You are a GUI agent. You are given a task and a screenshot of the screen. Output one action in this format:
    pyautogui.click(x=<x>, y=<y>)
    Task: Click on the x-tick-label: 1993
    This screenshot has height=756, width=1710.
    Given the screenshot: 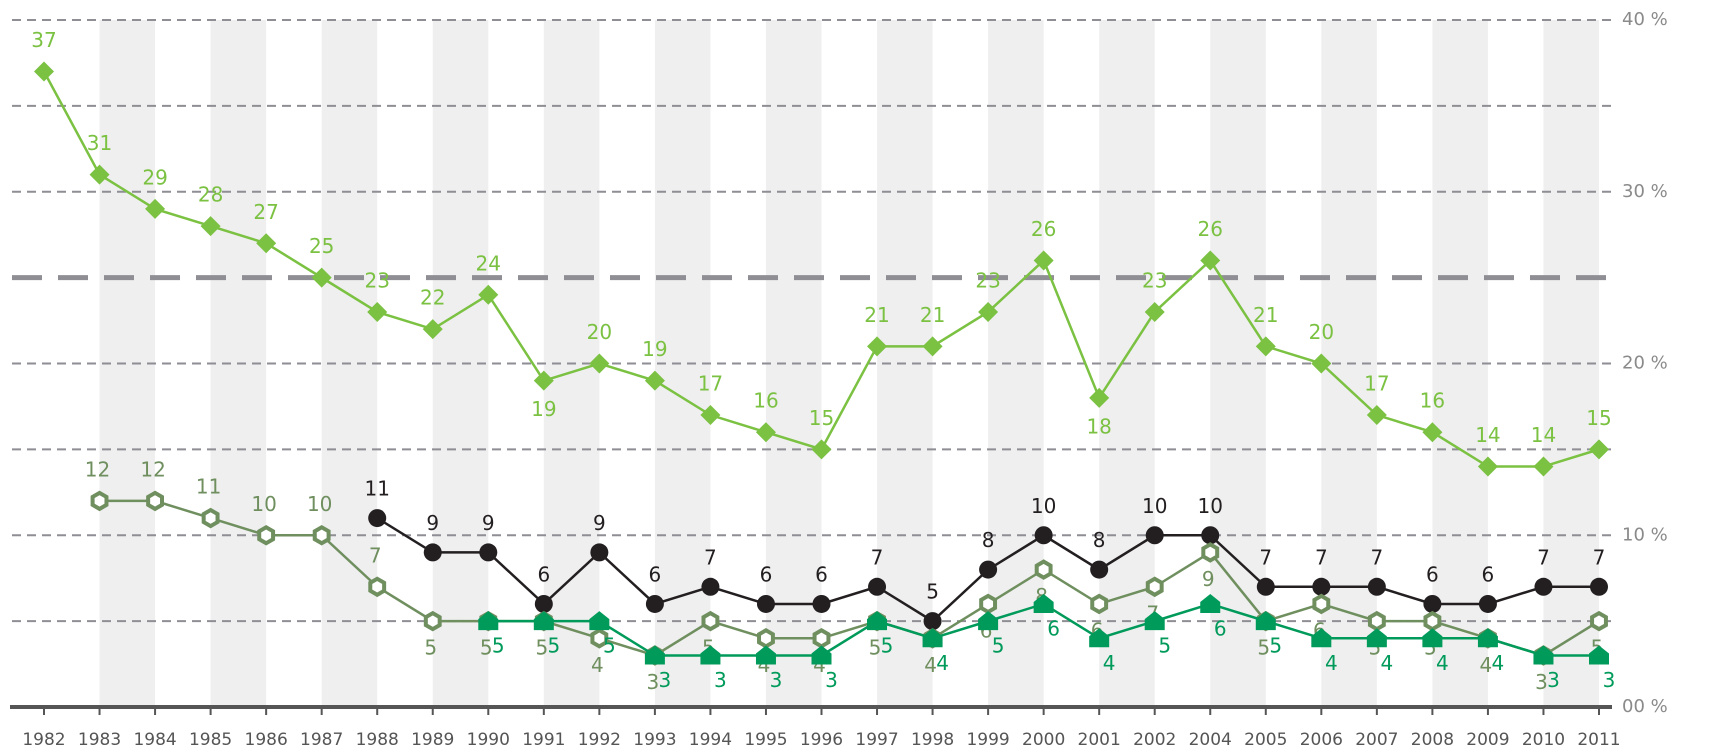 What is the action you would take?
    pyautogui.click(x=654, y=740)
    